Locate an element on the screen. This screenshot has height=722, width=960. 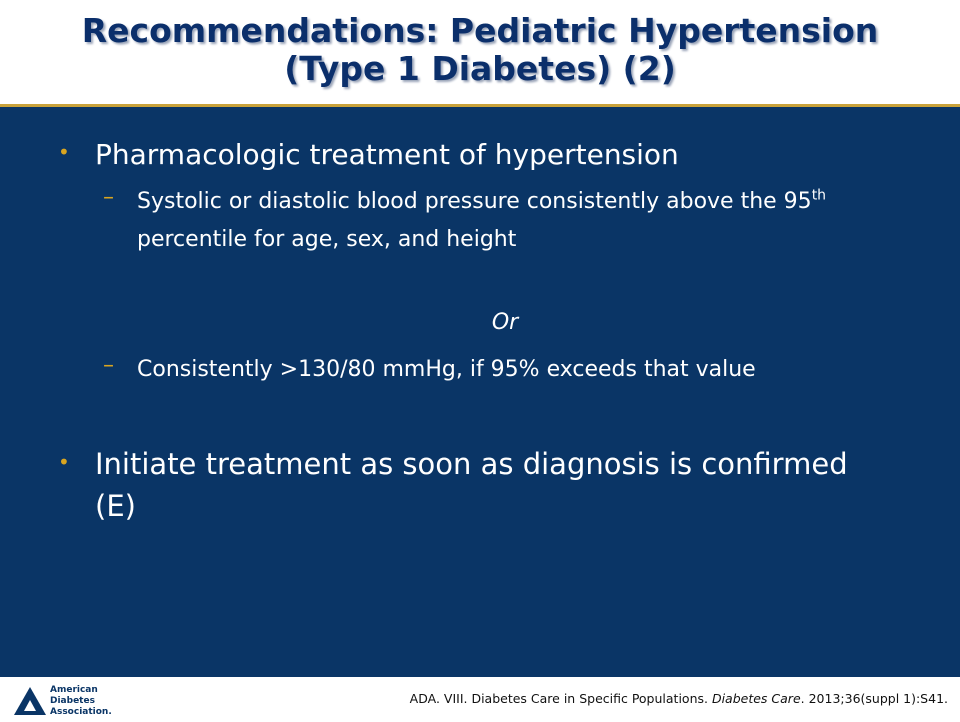
logo: American Diabetes Association. is located at coordinates (63, 701).